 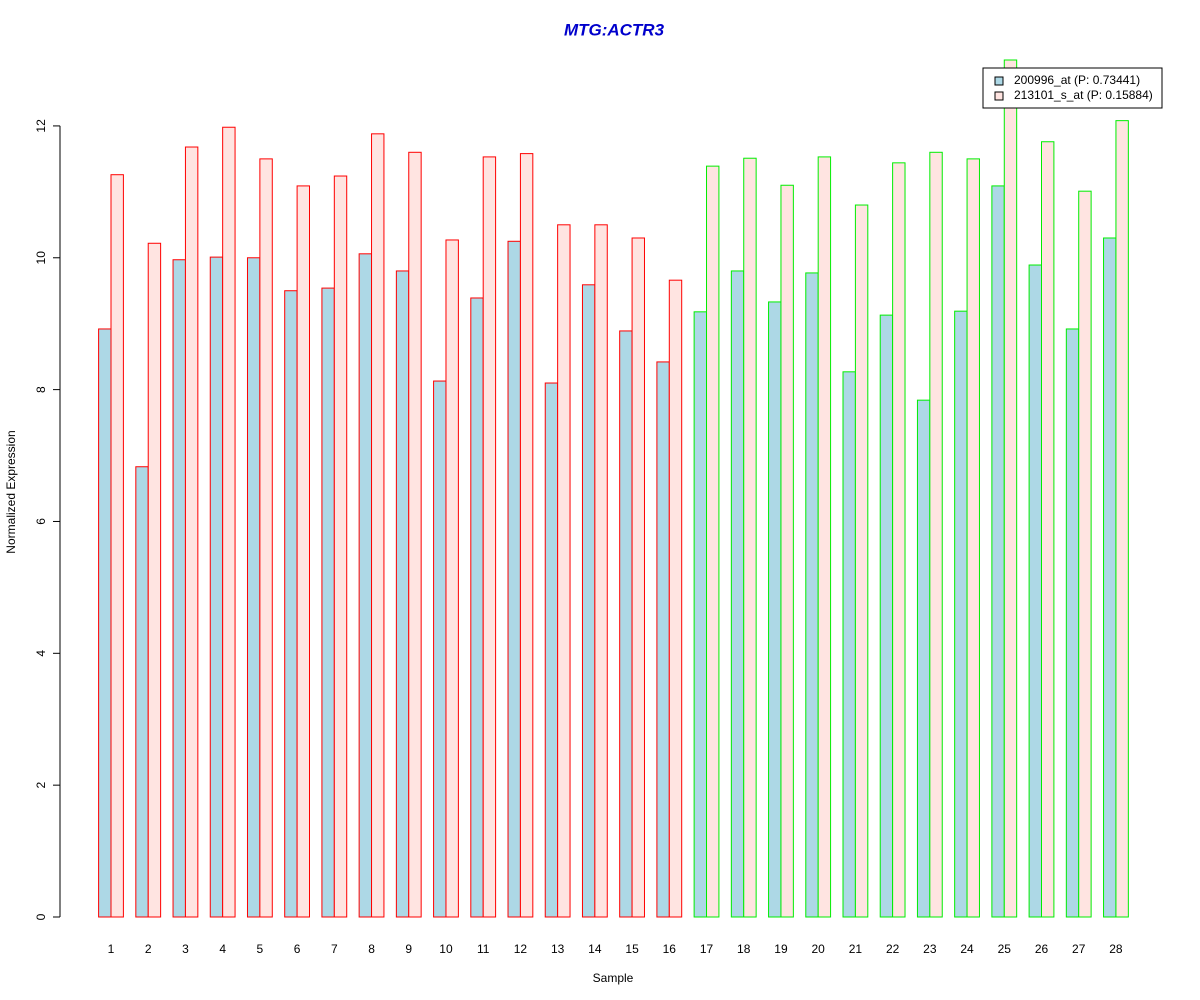 What do you see at coordinates (41, 653) in the screenshot?
I see `y-tick-label: 4` at bounding box center [41, 653].